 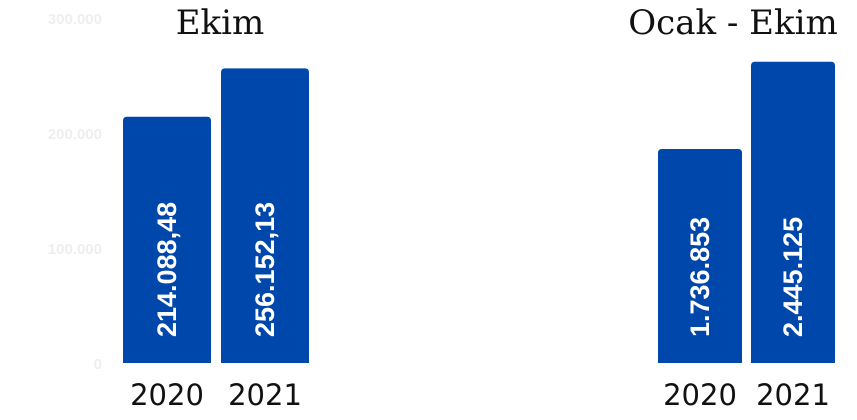 What do you see at coordinates (167, 269) in the screenshot?
I see `bar-value-label: 214.088,48` at bounding box center [167, 269].